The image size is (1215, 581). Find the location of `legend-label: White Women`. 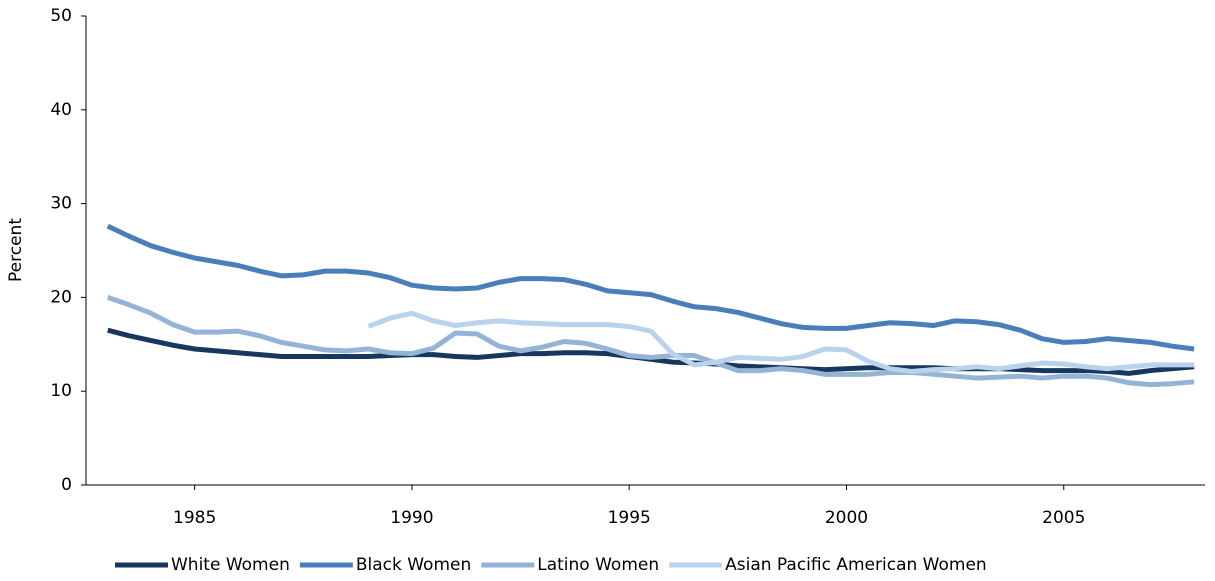

legend-label: White Women is located at coordinates (230, 565).